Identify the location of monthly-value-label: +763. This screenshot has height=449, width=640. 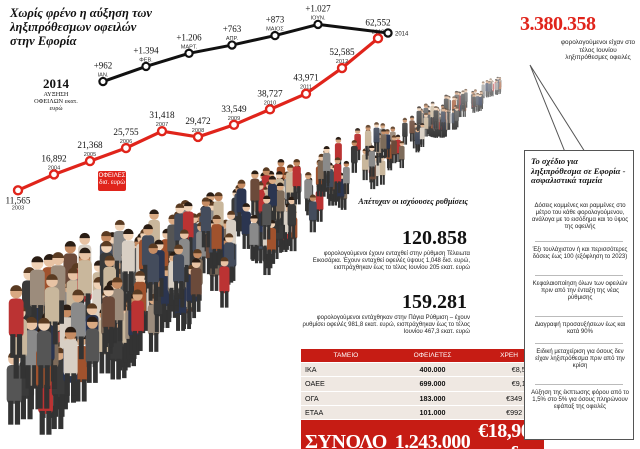
(232, 29).